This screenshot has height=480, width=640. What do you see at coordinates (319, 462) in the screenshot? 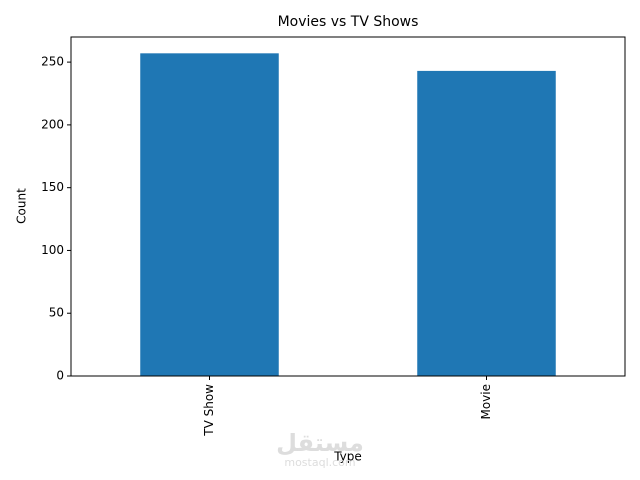
I see `watermark-site: mostaql.com` at bounding box center [319, 462].